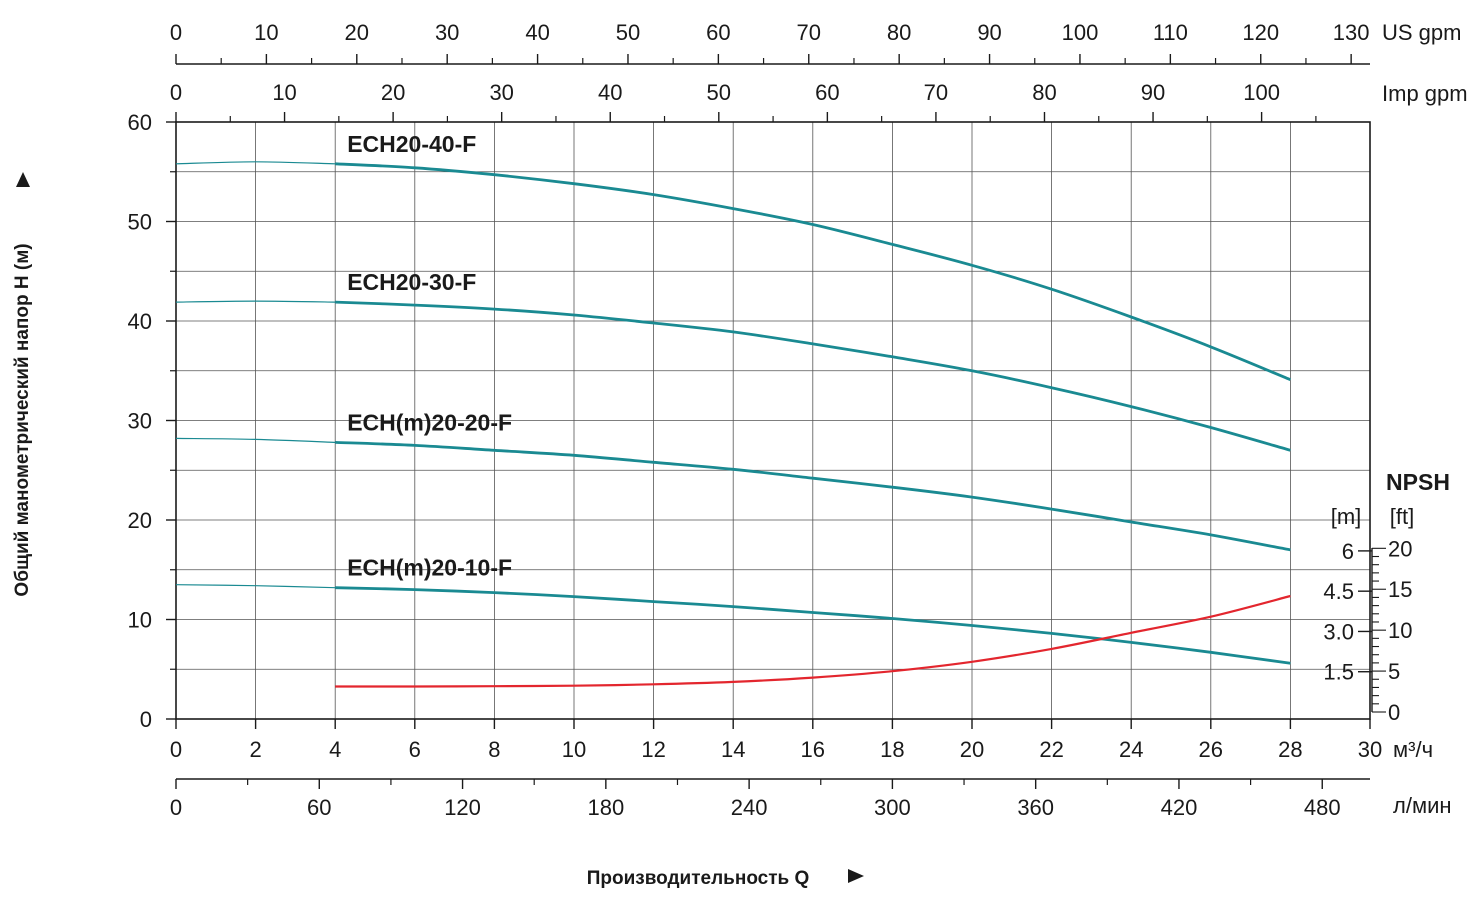  I want to click on impgpm-tick-label: 100, so click(1261, 92).